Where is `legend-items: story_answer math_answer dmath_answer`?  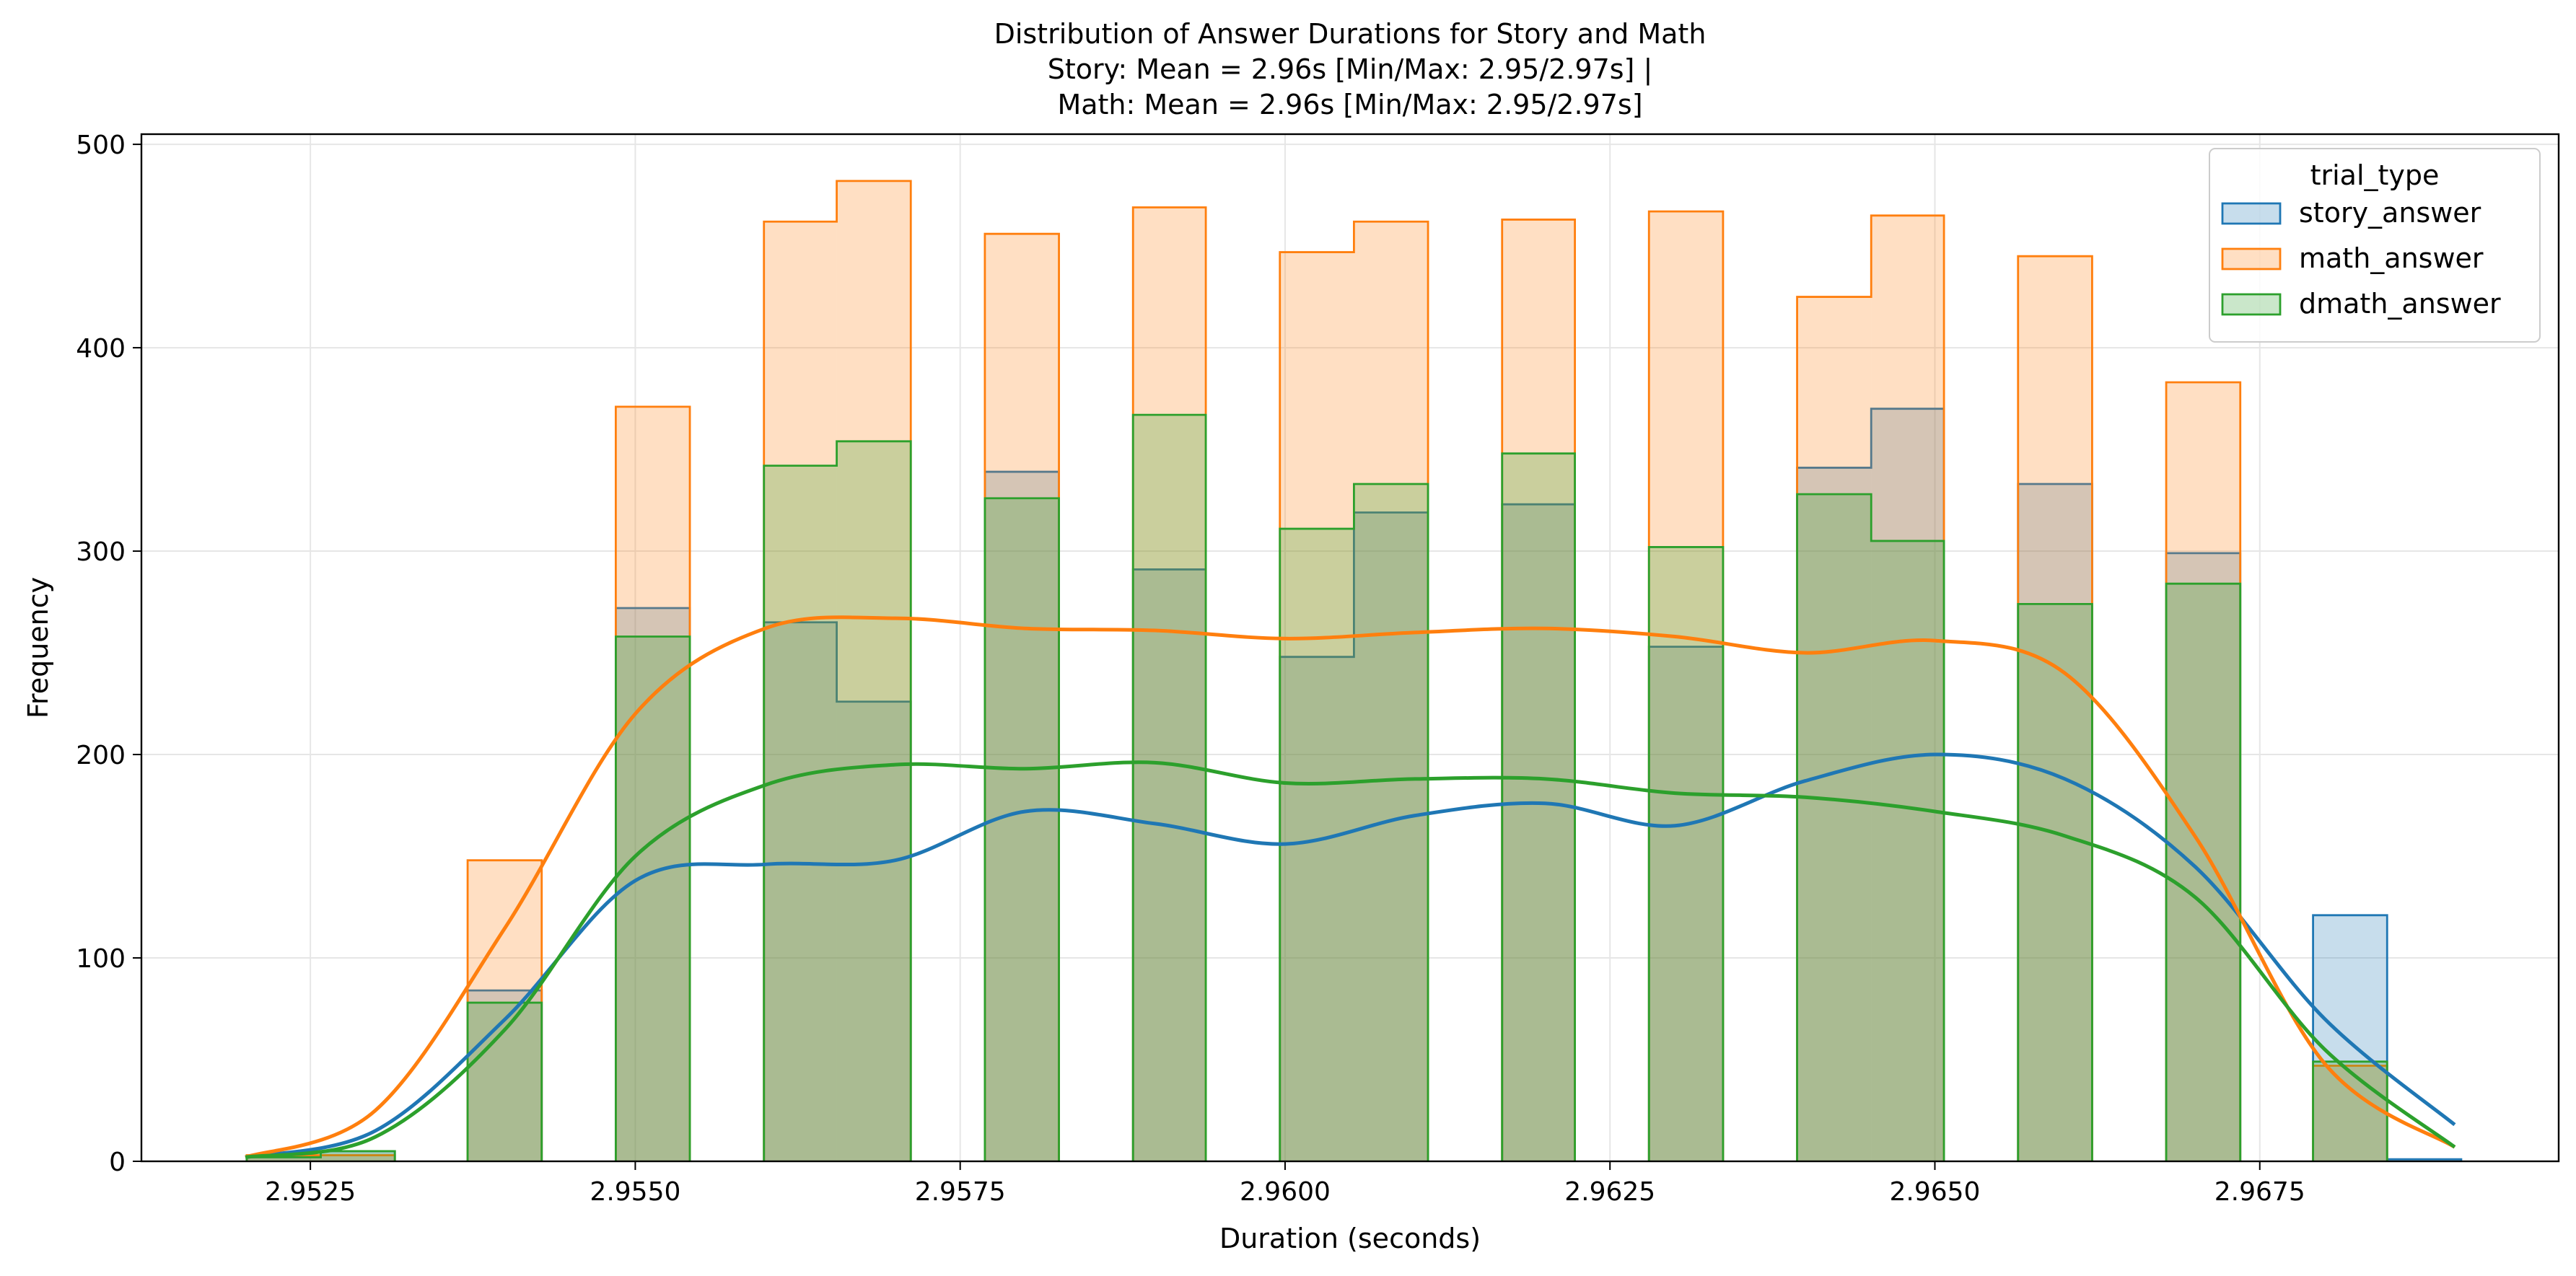 legend-items: story_answer math_answer dmath_answer is located at coordinates (2361, 258).